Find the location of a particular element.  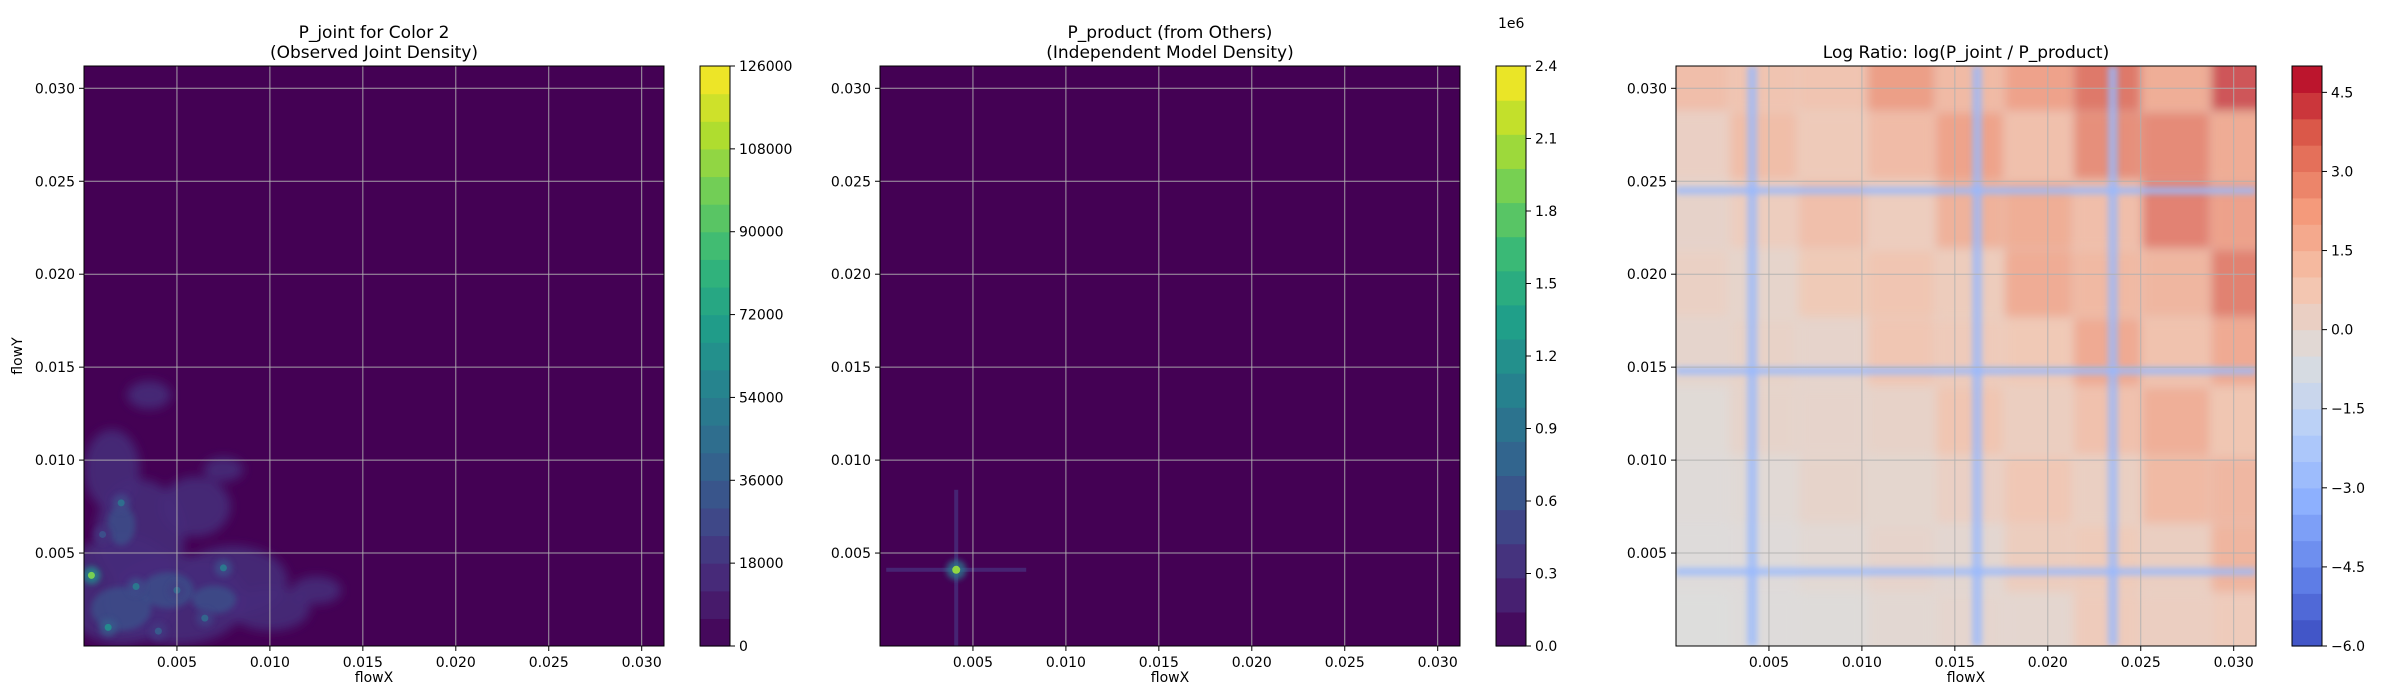

colorbar-tick-label: 54000 is located at coordinates (761, 398).